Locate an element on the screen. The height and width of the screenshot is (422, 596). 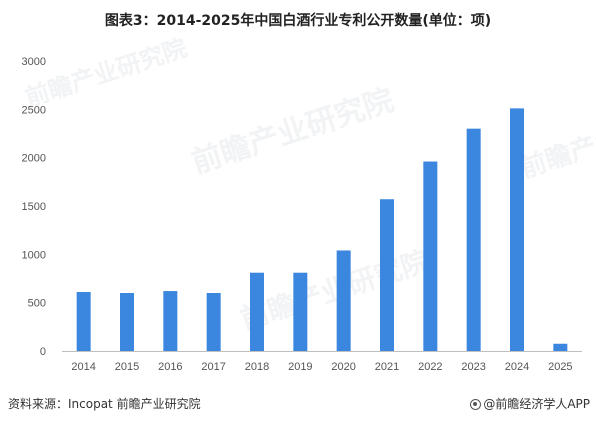
brand-credit: @前瞻经济学人APP is located at coordinates (530, 403).